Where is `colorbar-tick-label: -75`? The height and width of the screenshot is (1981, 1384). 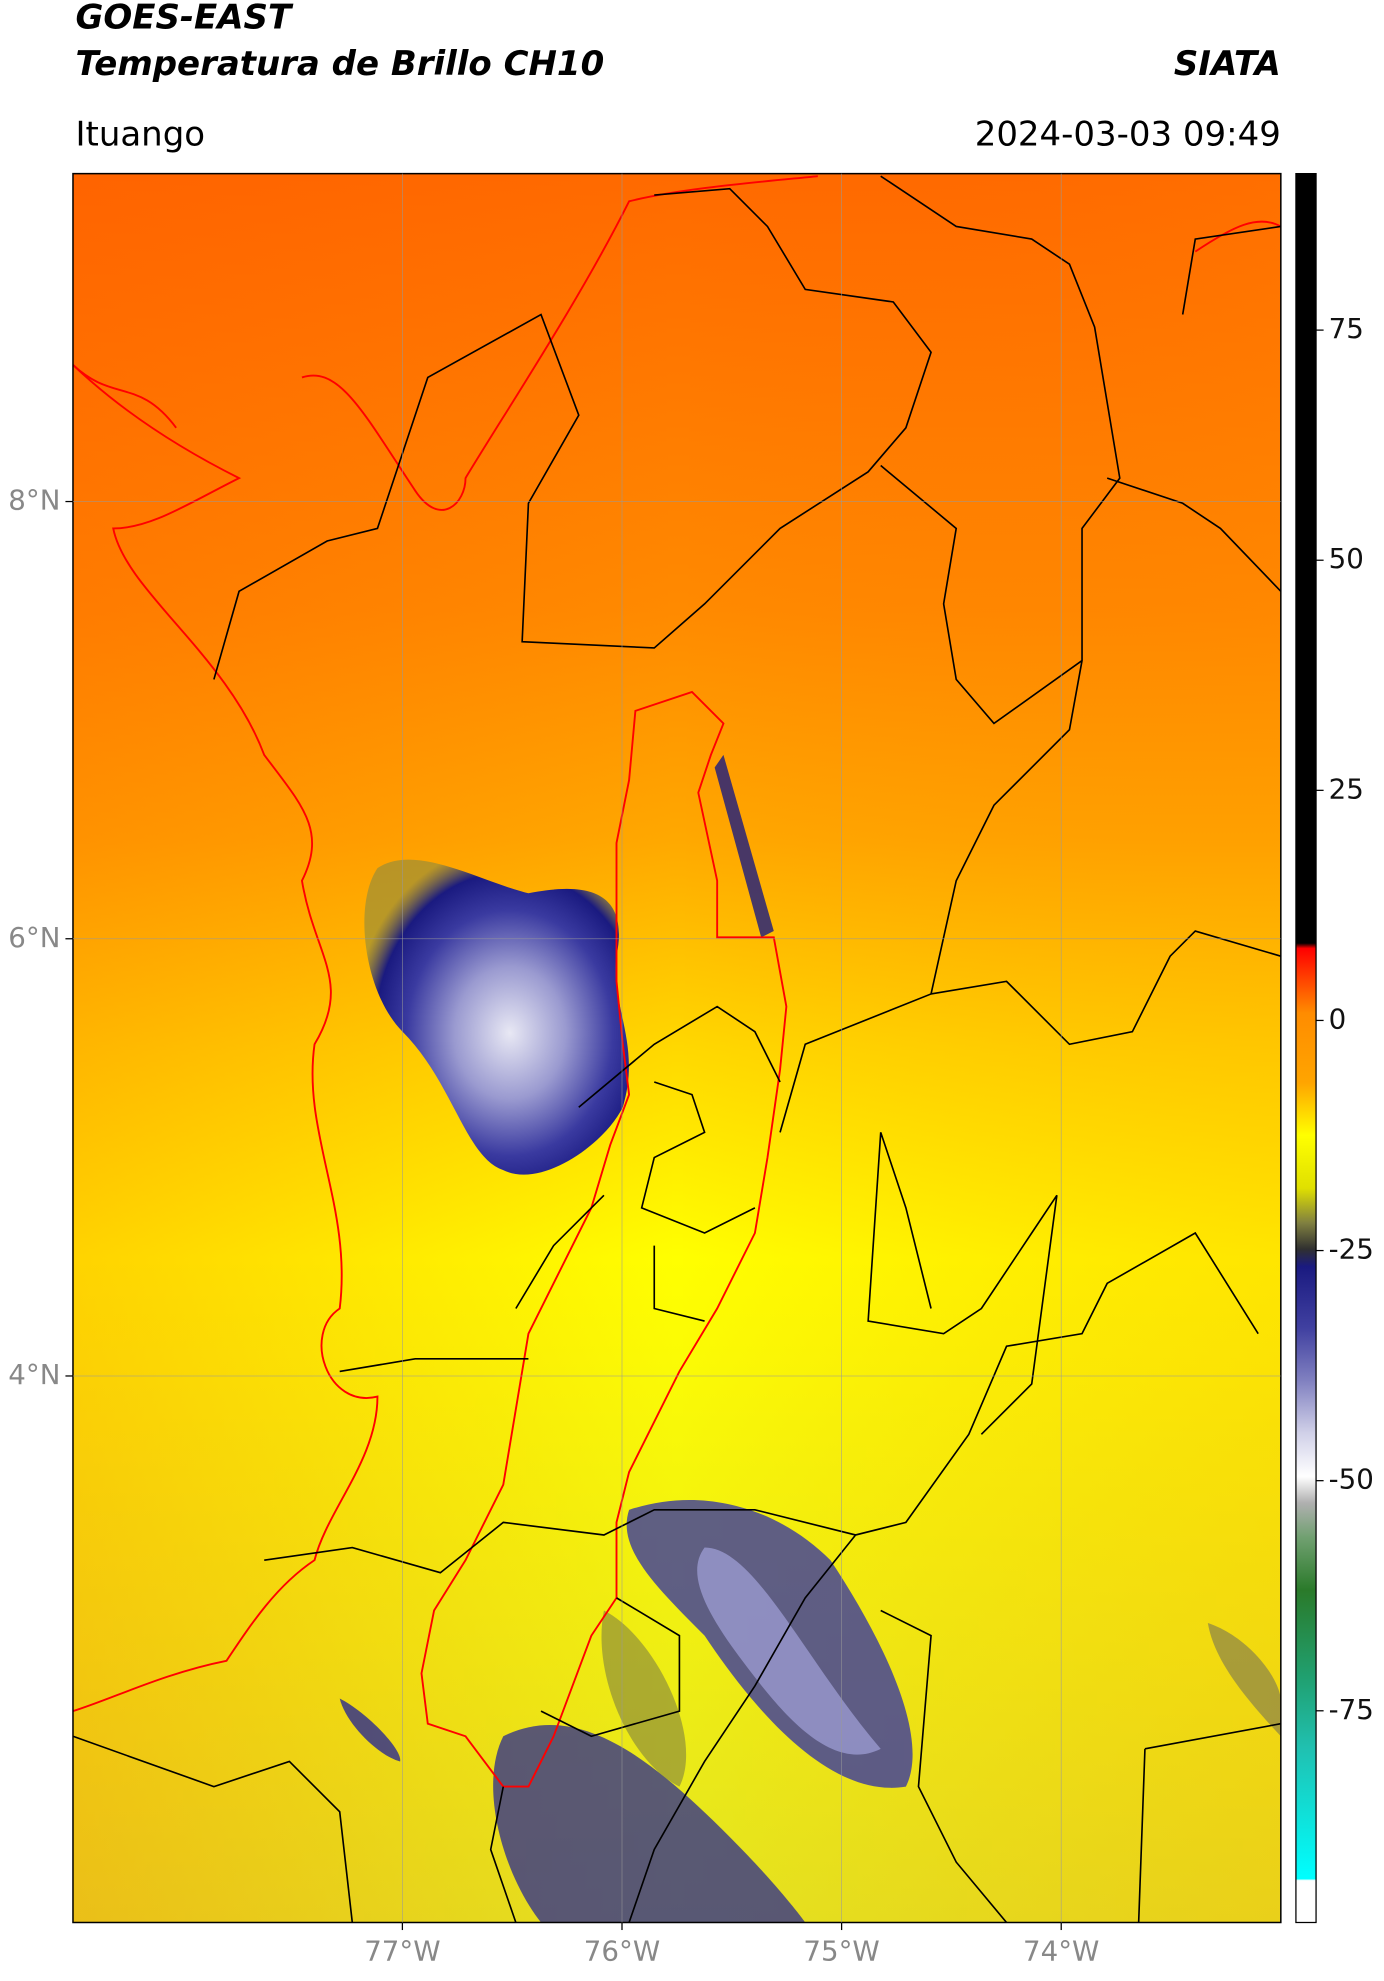
colorbar-tick-label: -75 is located at coordinates (1351, 1709).